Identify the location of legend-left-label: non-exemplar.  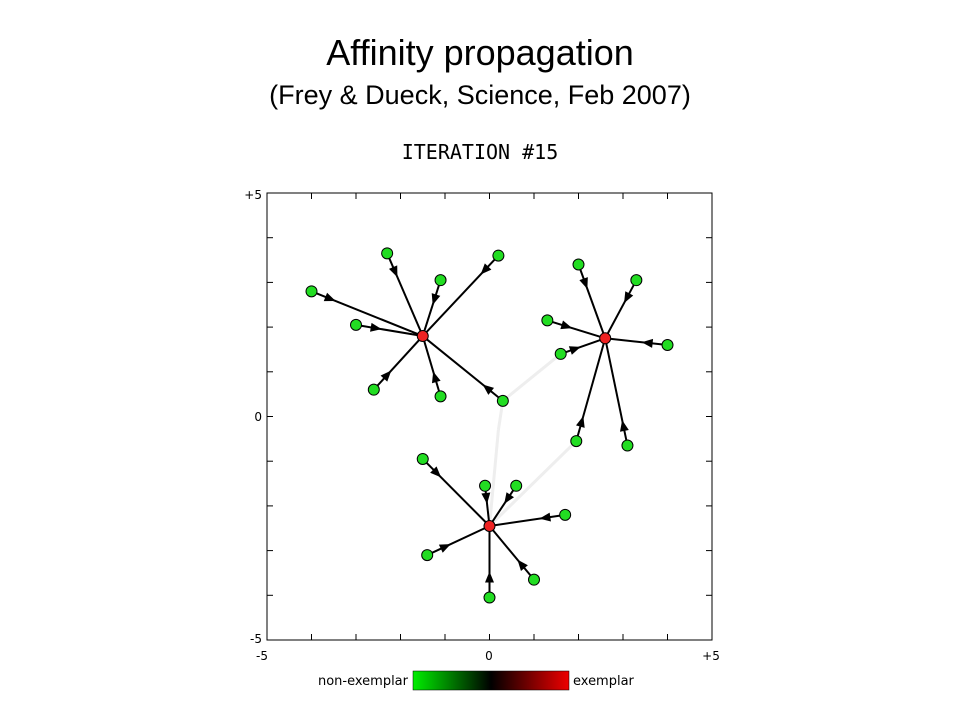
(363, 681).